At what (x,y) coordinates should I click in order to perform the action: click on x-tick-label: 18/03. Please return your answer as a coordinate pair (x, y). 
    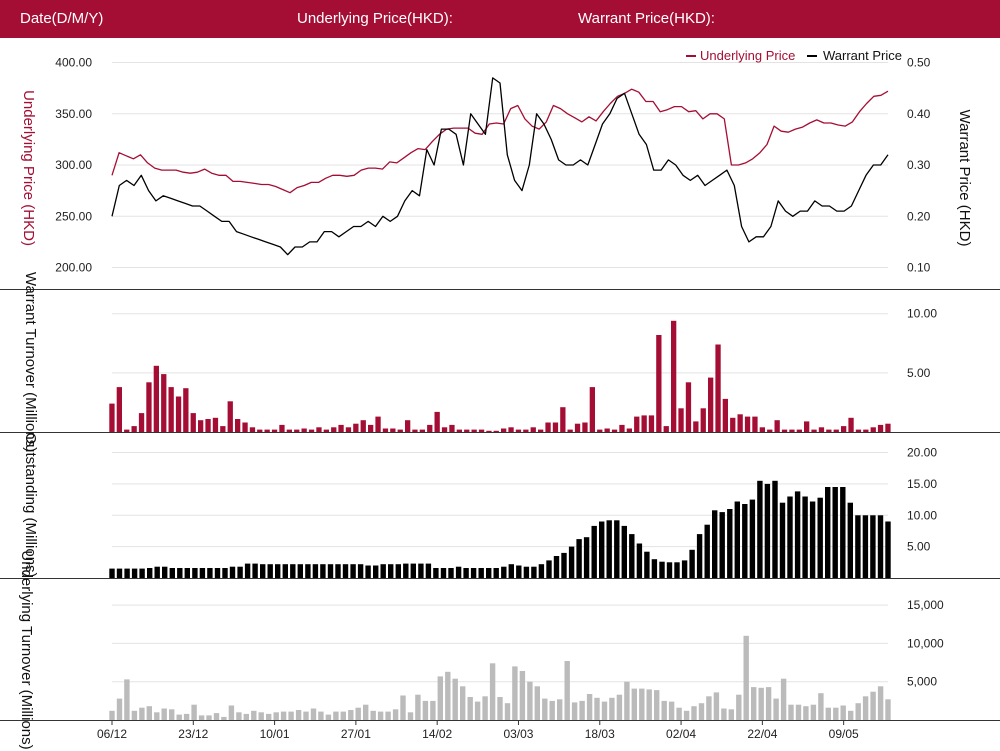
    Looking at the image, I should click on (600, 734).